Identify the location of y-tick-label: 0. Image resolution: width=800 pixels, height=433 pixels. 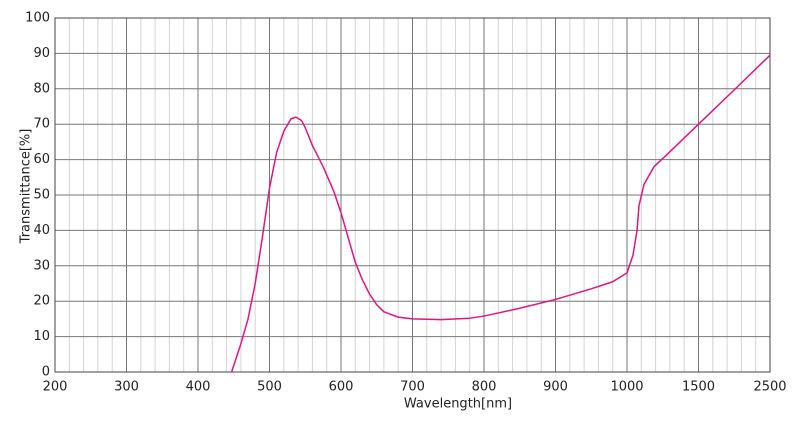
(46, 372).